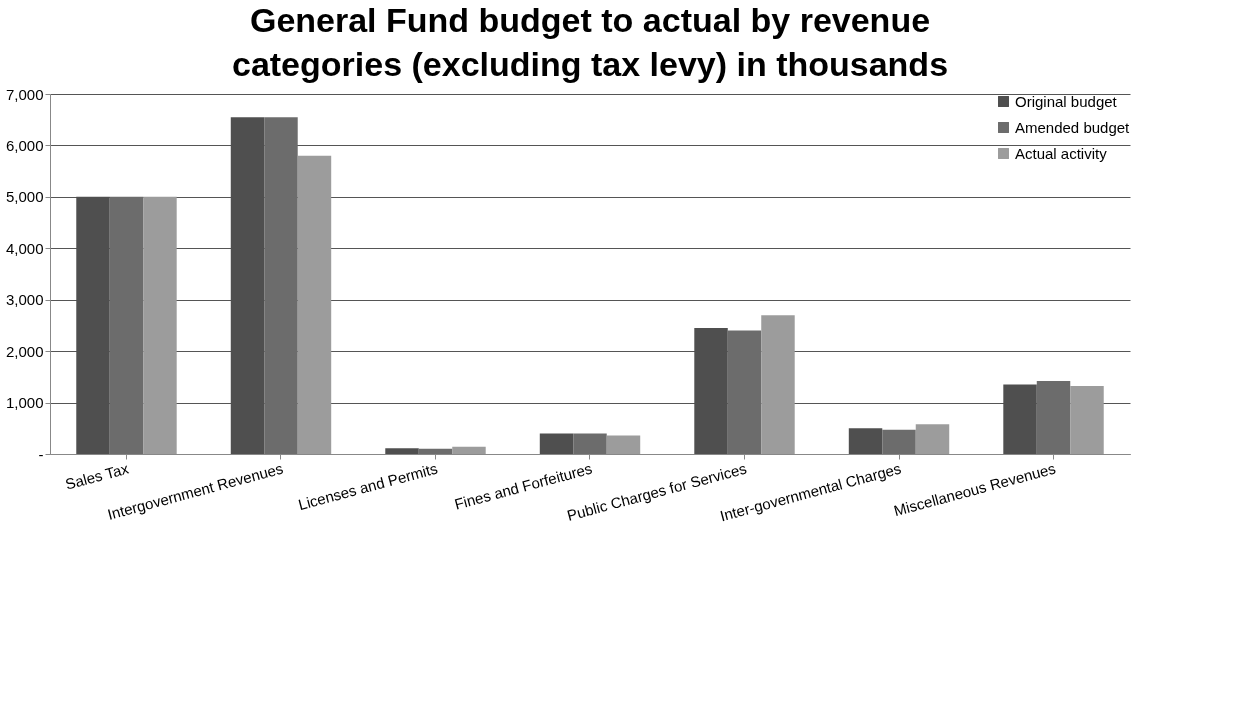 The image size is (1258, 702). I want to click on x-tick-label: Sales Tax, so click(97, 476).